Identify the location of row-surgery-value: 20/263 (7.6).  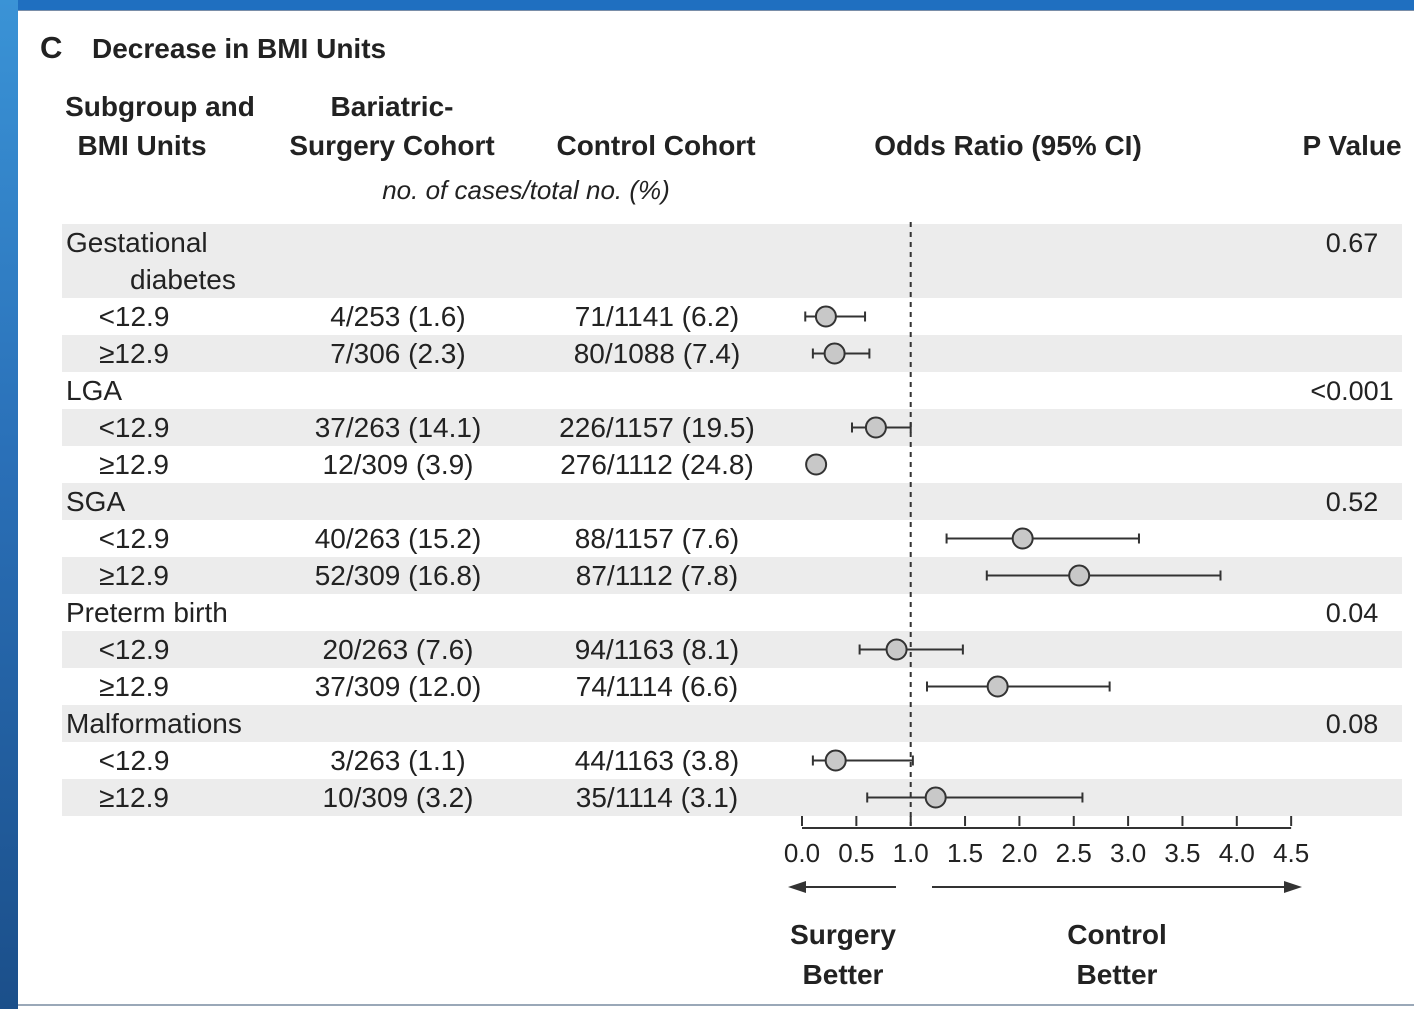
(398, 649).